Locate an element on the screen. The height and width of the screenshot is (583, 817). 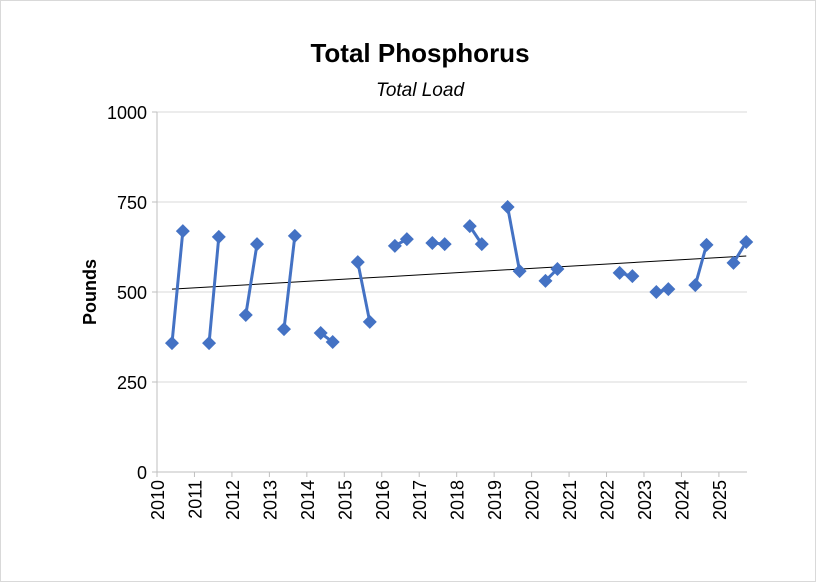
y-tick-label: 1000 is located at coordinates (127, 113).